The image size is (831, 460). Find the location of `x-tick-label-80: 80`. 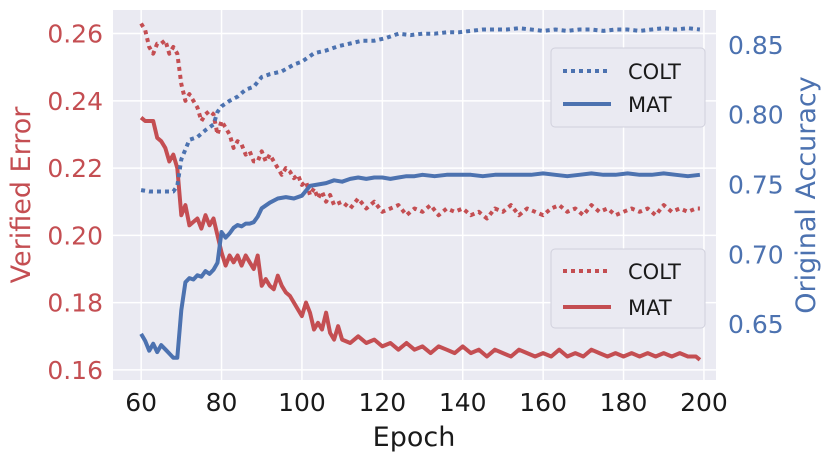

x-tick-label-80: 80 is located at coordinates (222, 402).